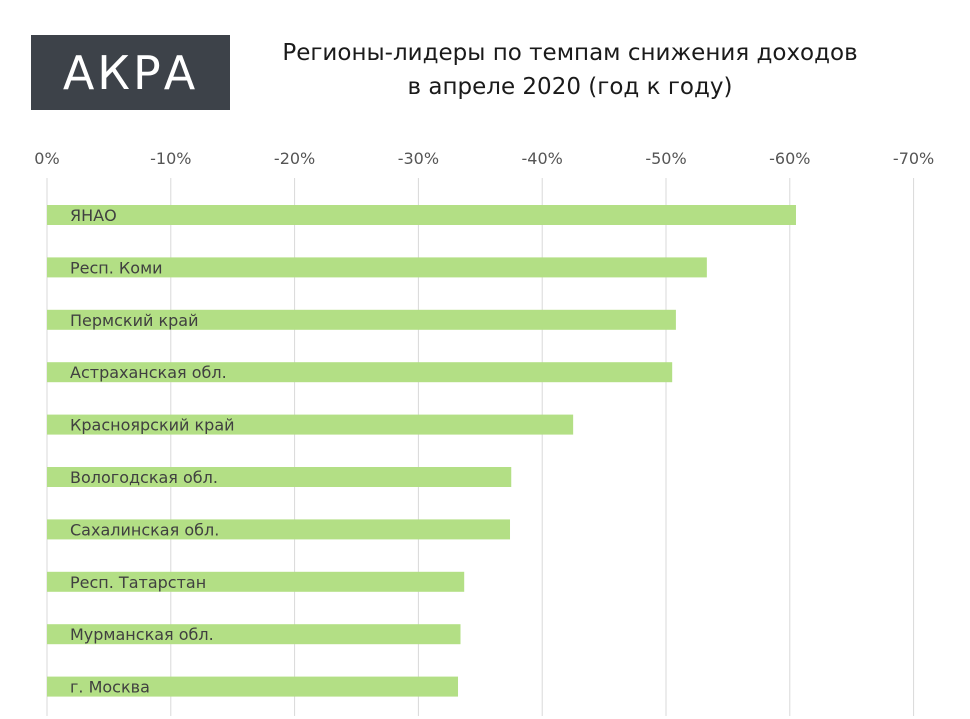 Image resolution: width=970 pixels, height=719 pixels. I want to click on bar-category-label: Сахалинская обл., so click(144, 529).